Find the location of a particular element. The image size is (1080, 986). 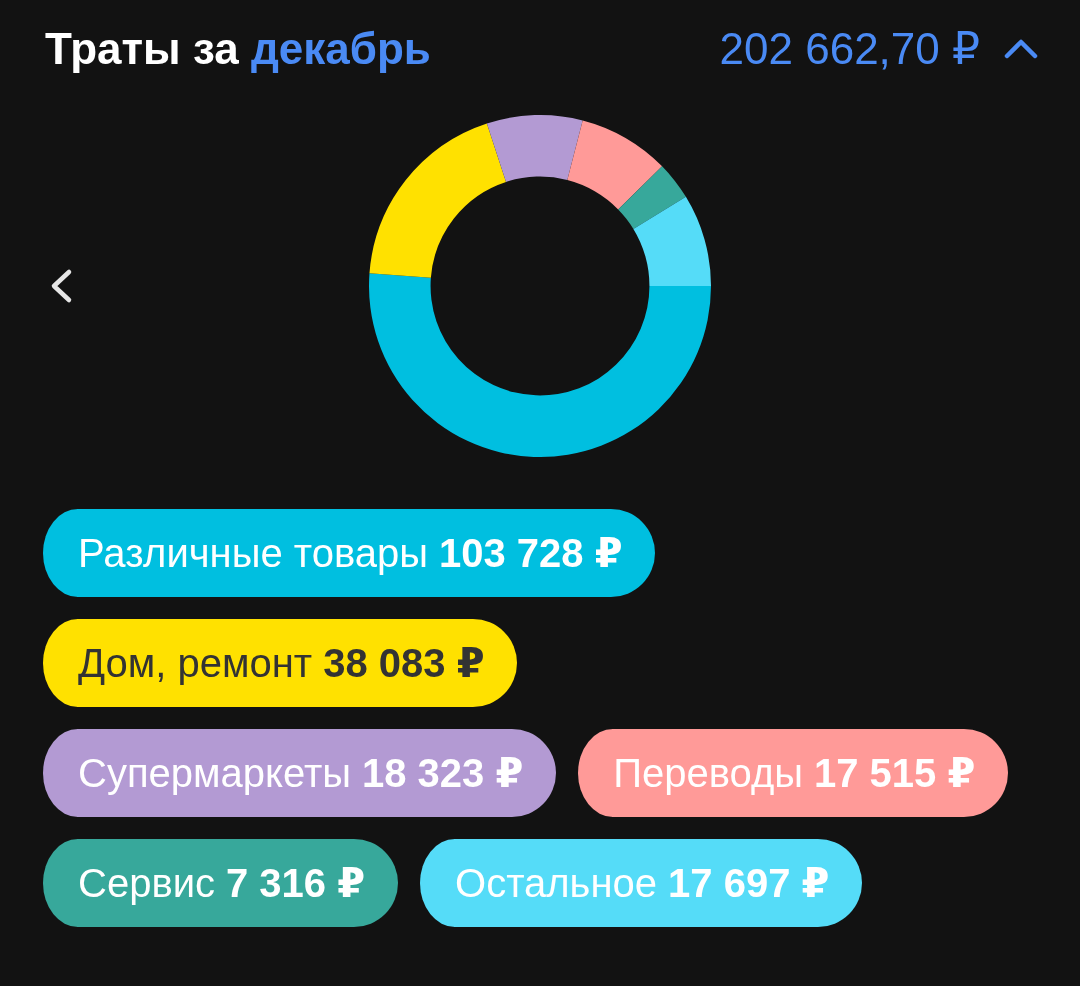

chart-title: Траты за декабрь is located at coordinates (238, 48).